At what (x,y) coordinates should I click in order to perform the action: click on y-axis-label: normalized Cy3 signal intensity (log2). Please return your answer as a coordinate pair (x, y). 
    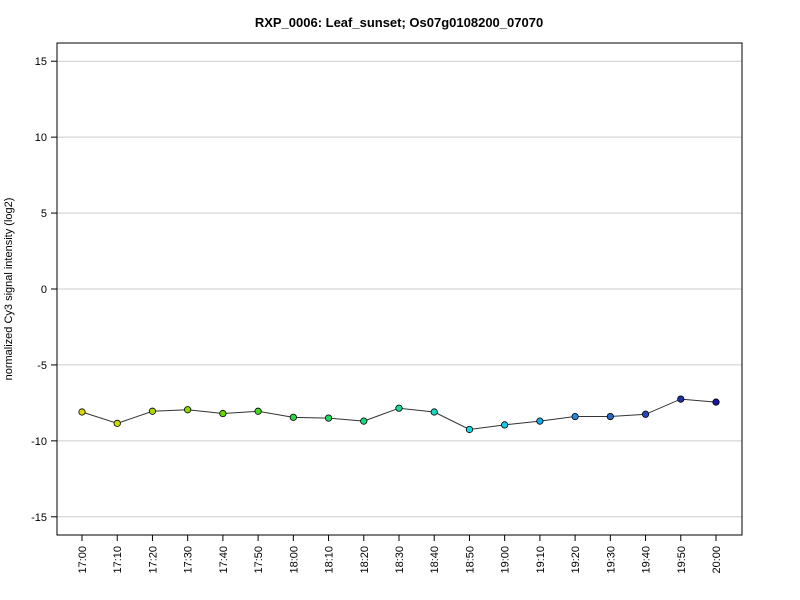
    Looking at the image, I should click on (9, 289).